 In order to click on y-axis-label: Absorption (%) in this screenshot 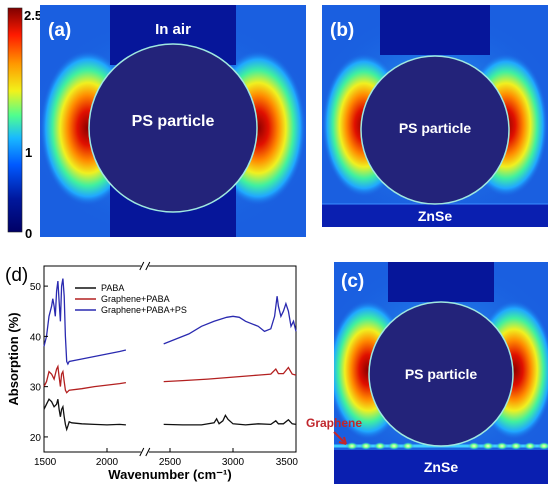, I will do `click(13, 358)`.